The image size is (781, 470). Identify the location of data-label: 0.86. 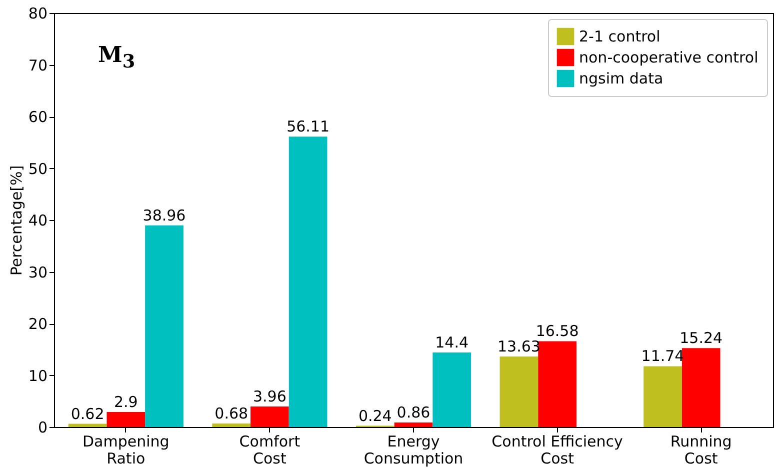
(413, 413).